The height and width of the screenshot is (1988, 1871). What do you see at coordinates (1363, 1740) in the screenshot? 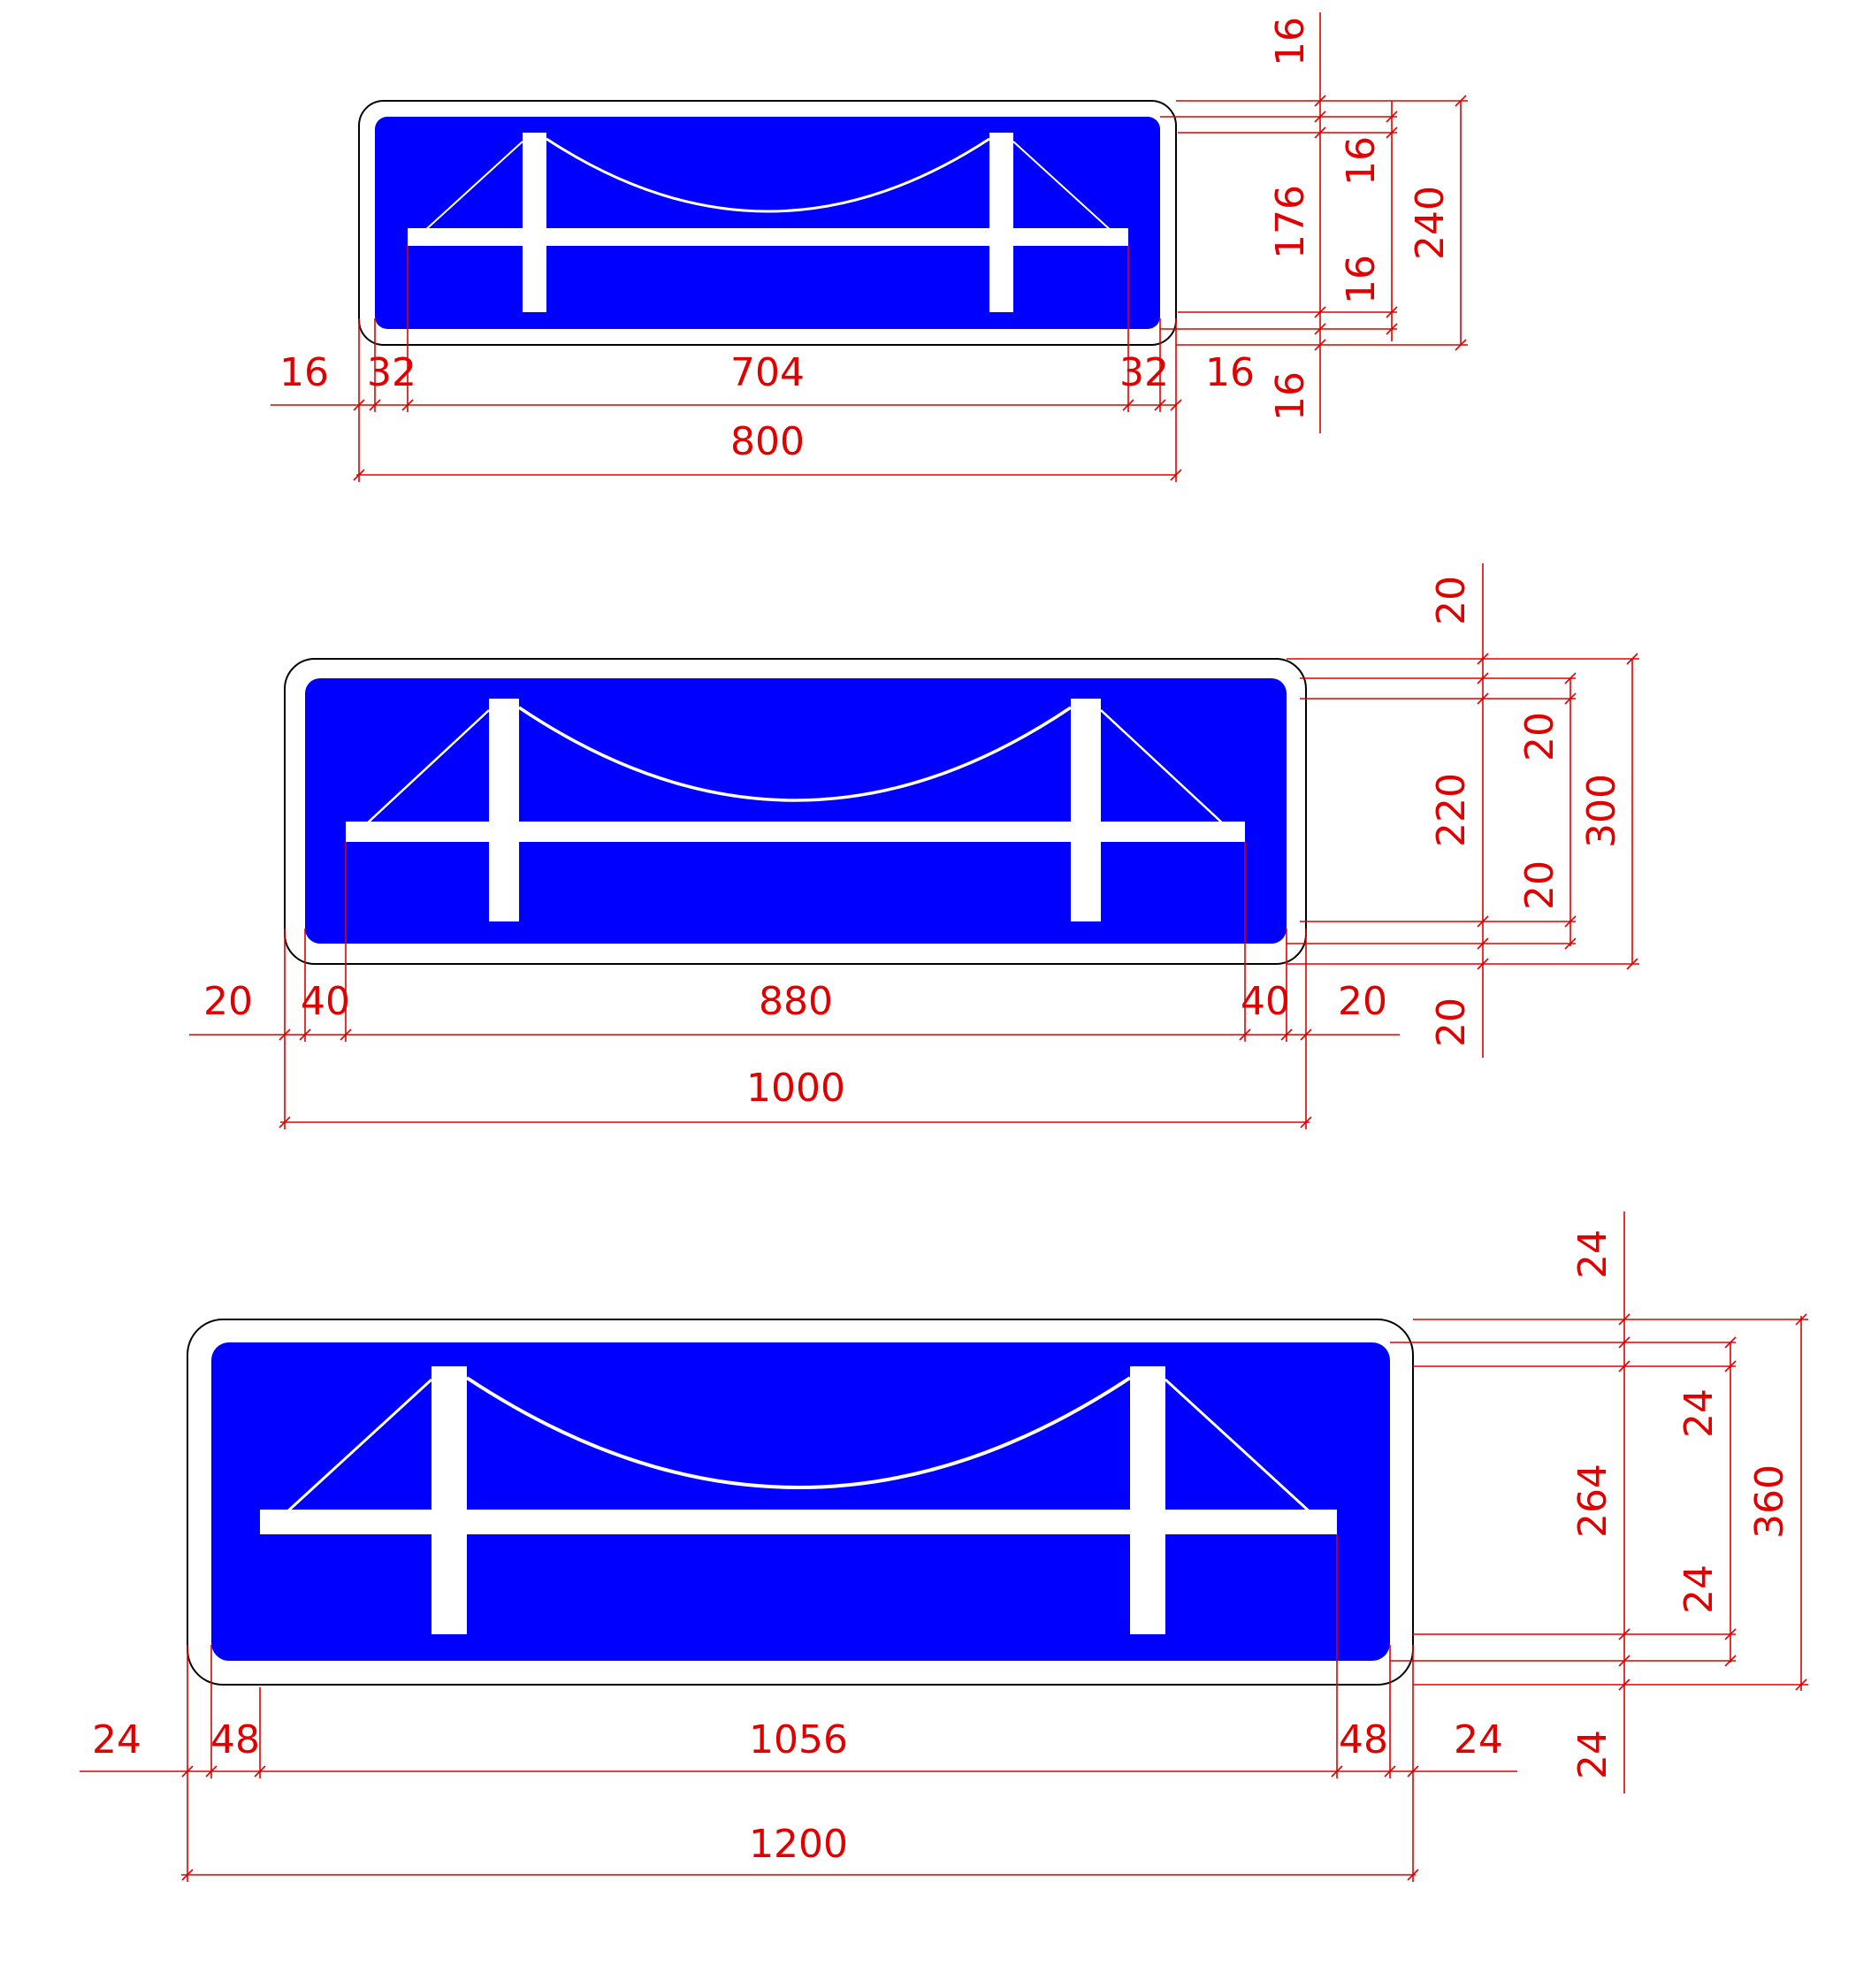
I see `dim-margin-right: 48` at bounding box center [1363, 1740].